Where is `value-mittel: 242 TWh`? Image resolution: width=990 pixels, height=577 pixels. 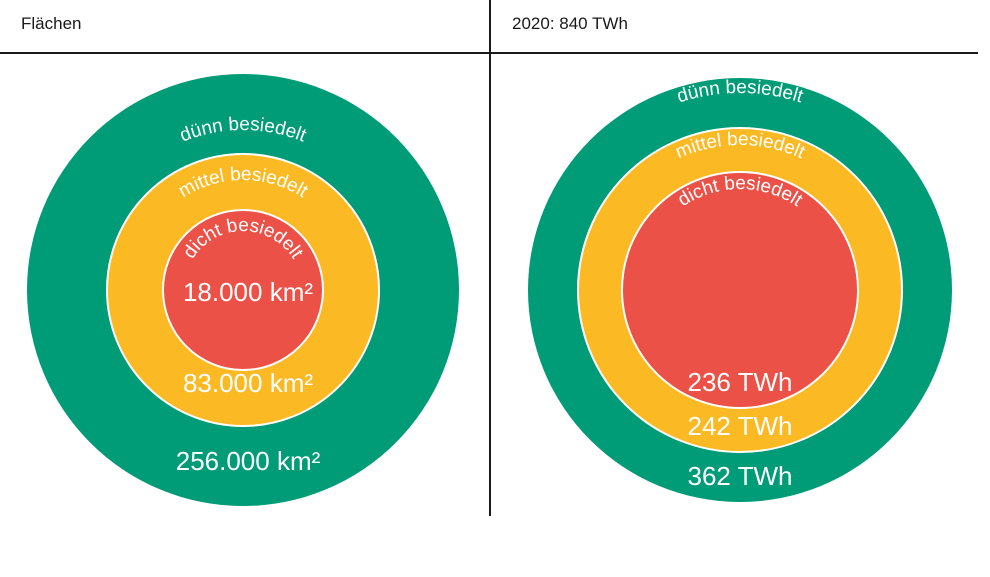 value-mittel: 242 TWh is located at coordinates (739, 426).